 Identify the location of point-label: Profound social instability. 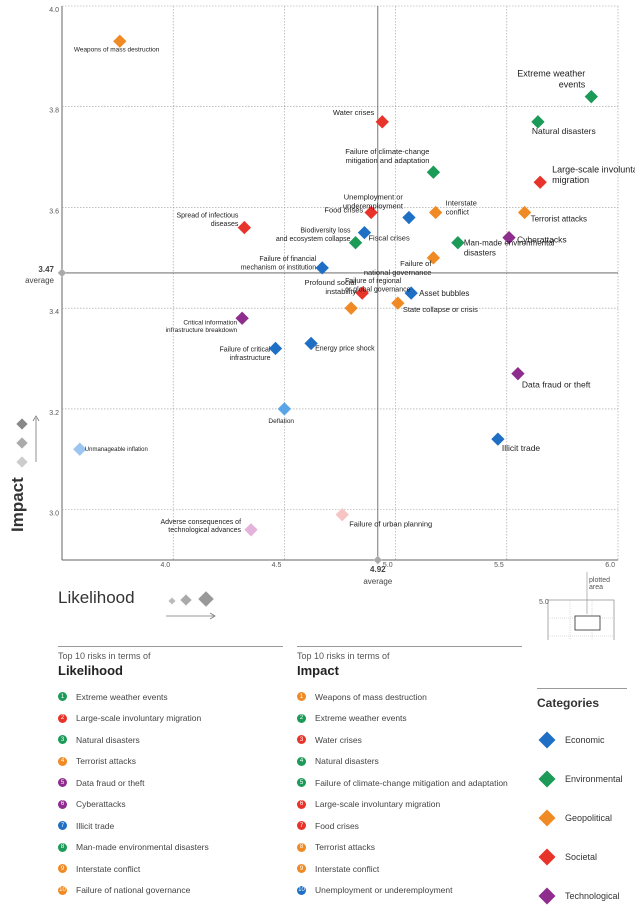
(331, 287).